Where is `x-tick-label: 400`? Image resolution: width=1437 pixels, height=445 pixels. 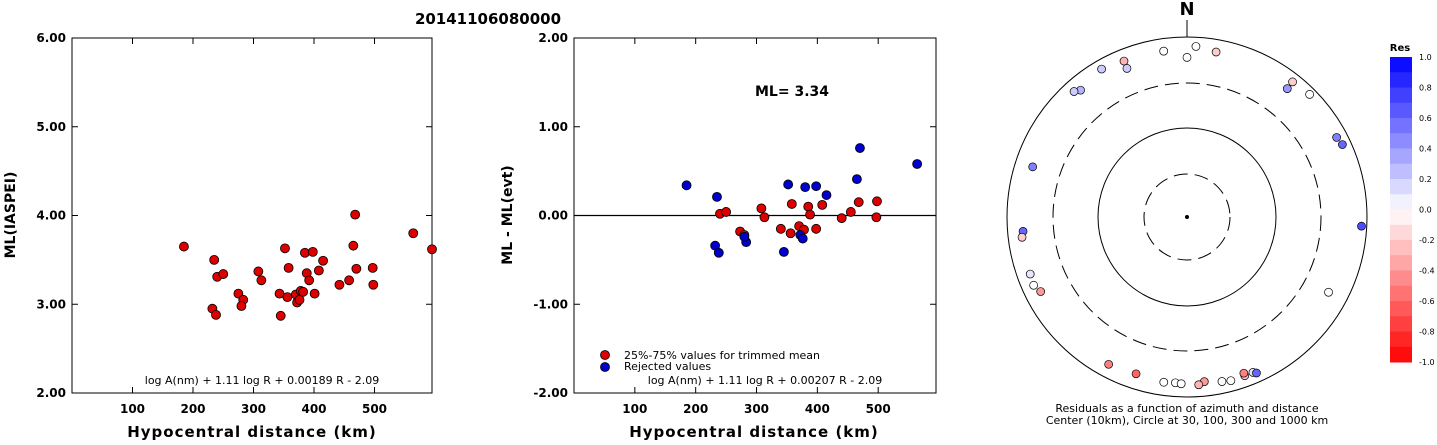
x-tick-label: 400 is located at coordinates (817, 409).